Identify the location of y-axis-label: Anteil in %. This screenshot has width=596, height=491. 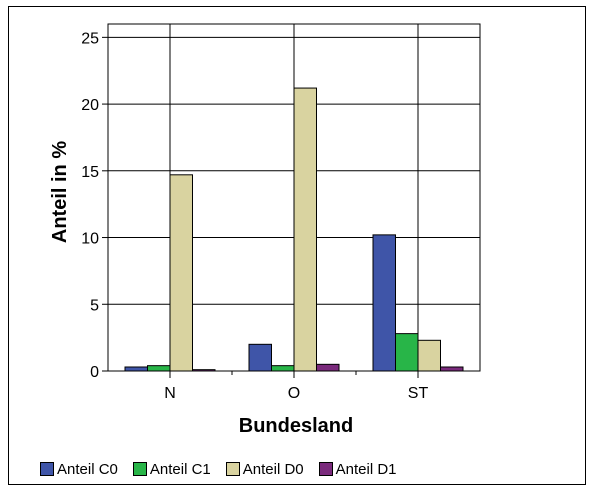
(60, 192).